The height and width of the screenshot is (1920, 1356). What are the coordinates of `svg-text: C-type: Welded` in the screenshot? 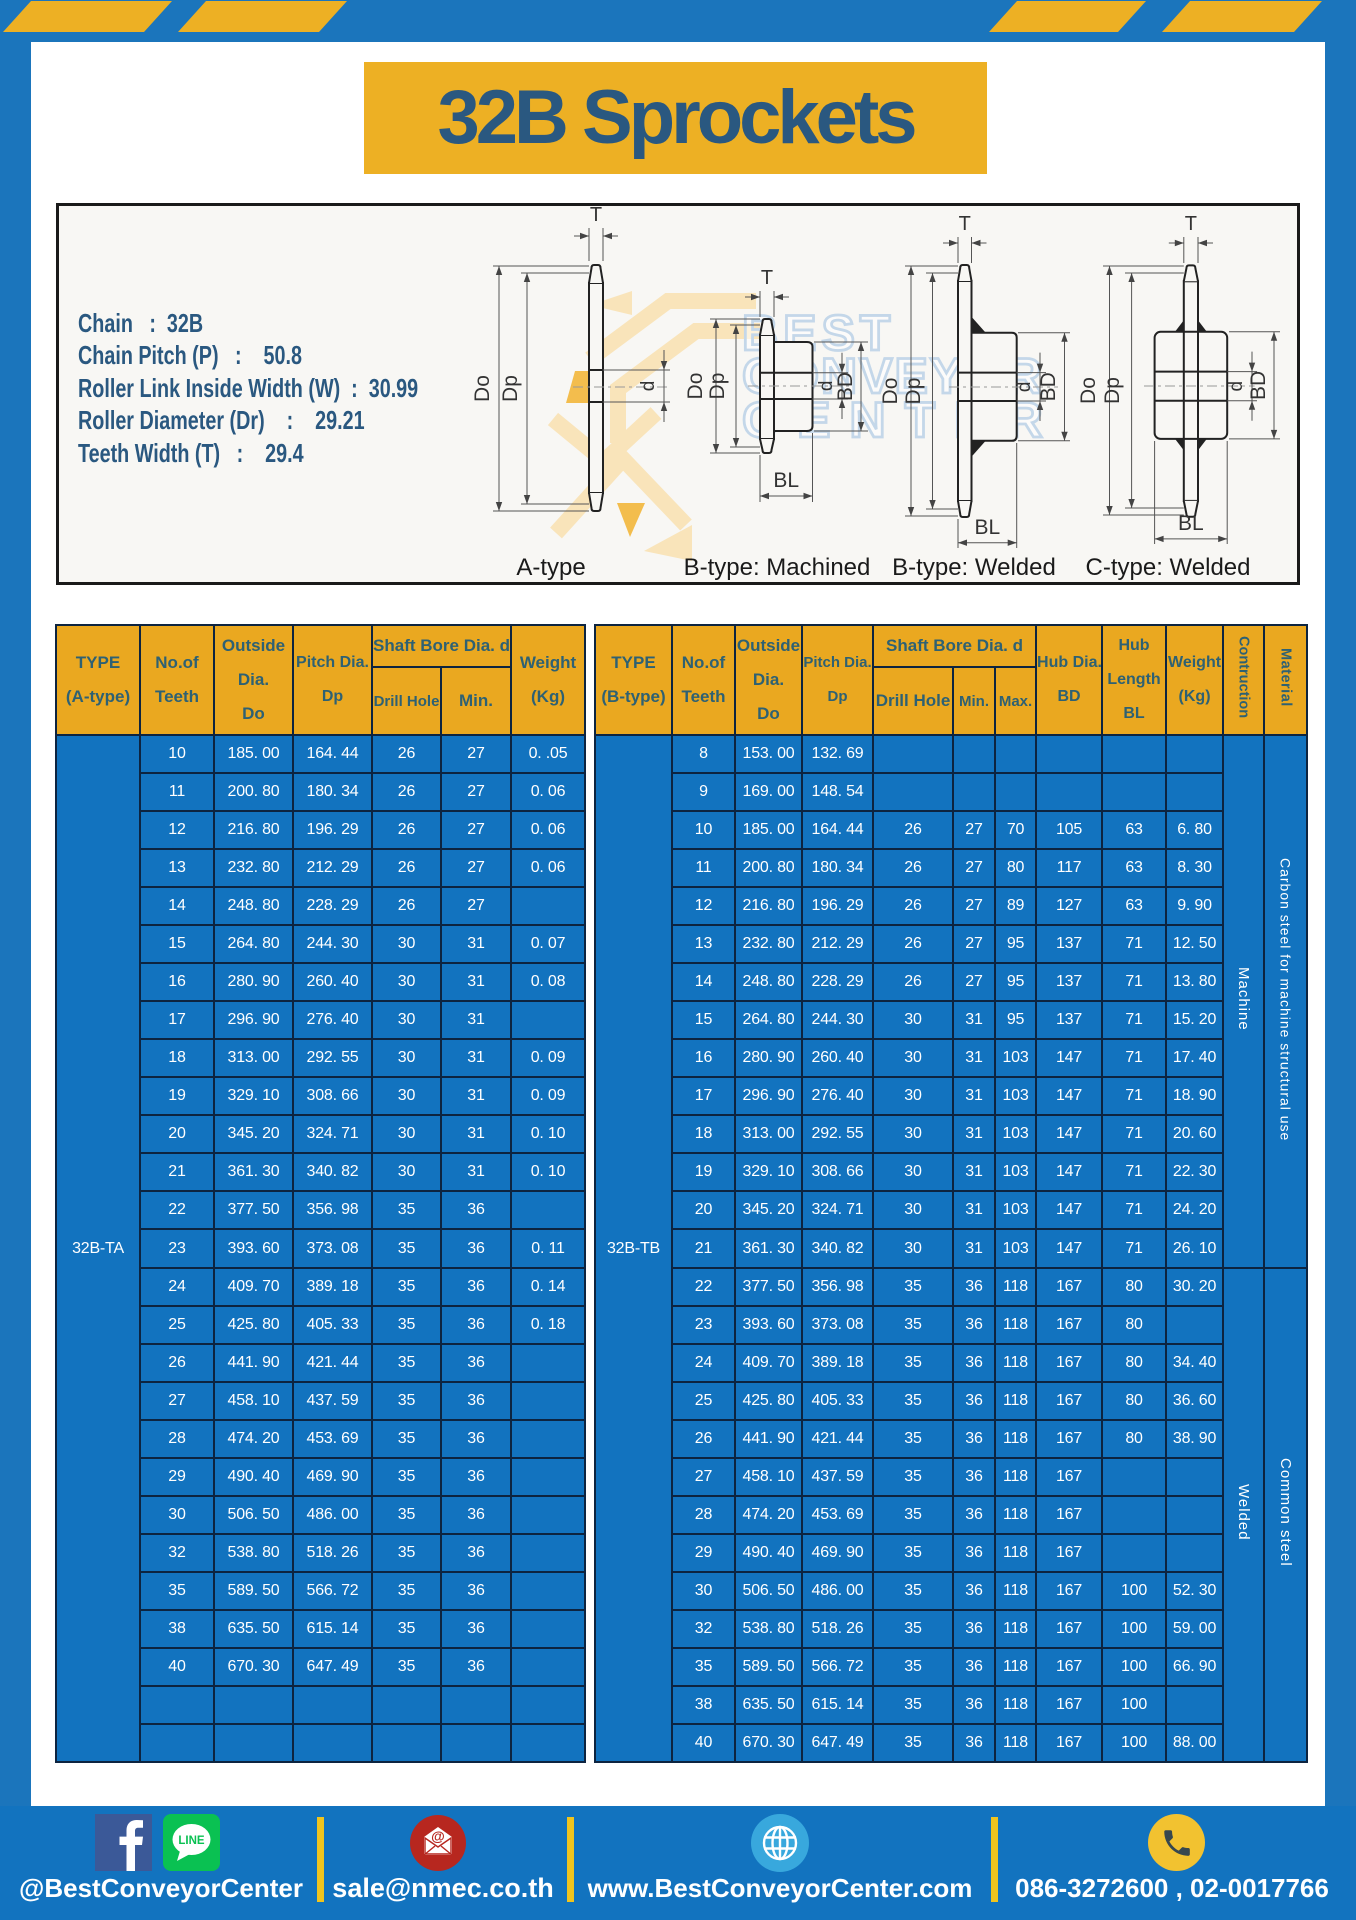 It's located at (1168, 567).